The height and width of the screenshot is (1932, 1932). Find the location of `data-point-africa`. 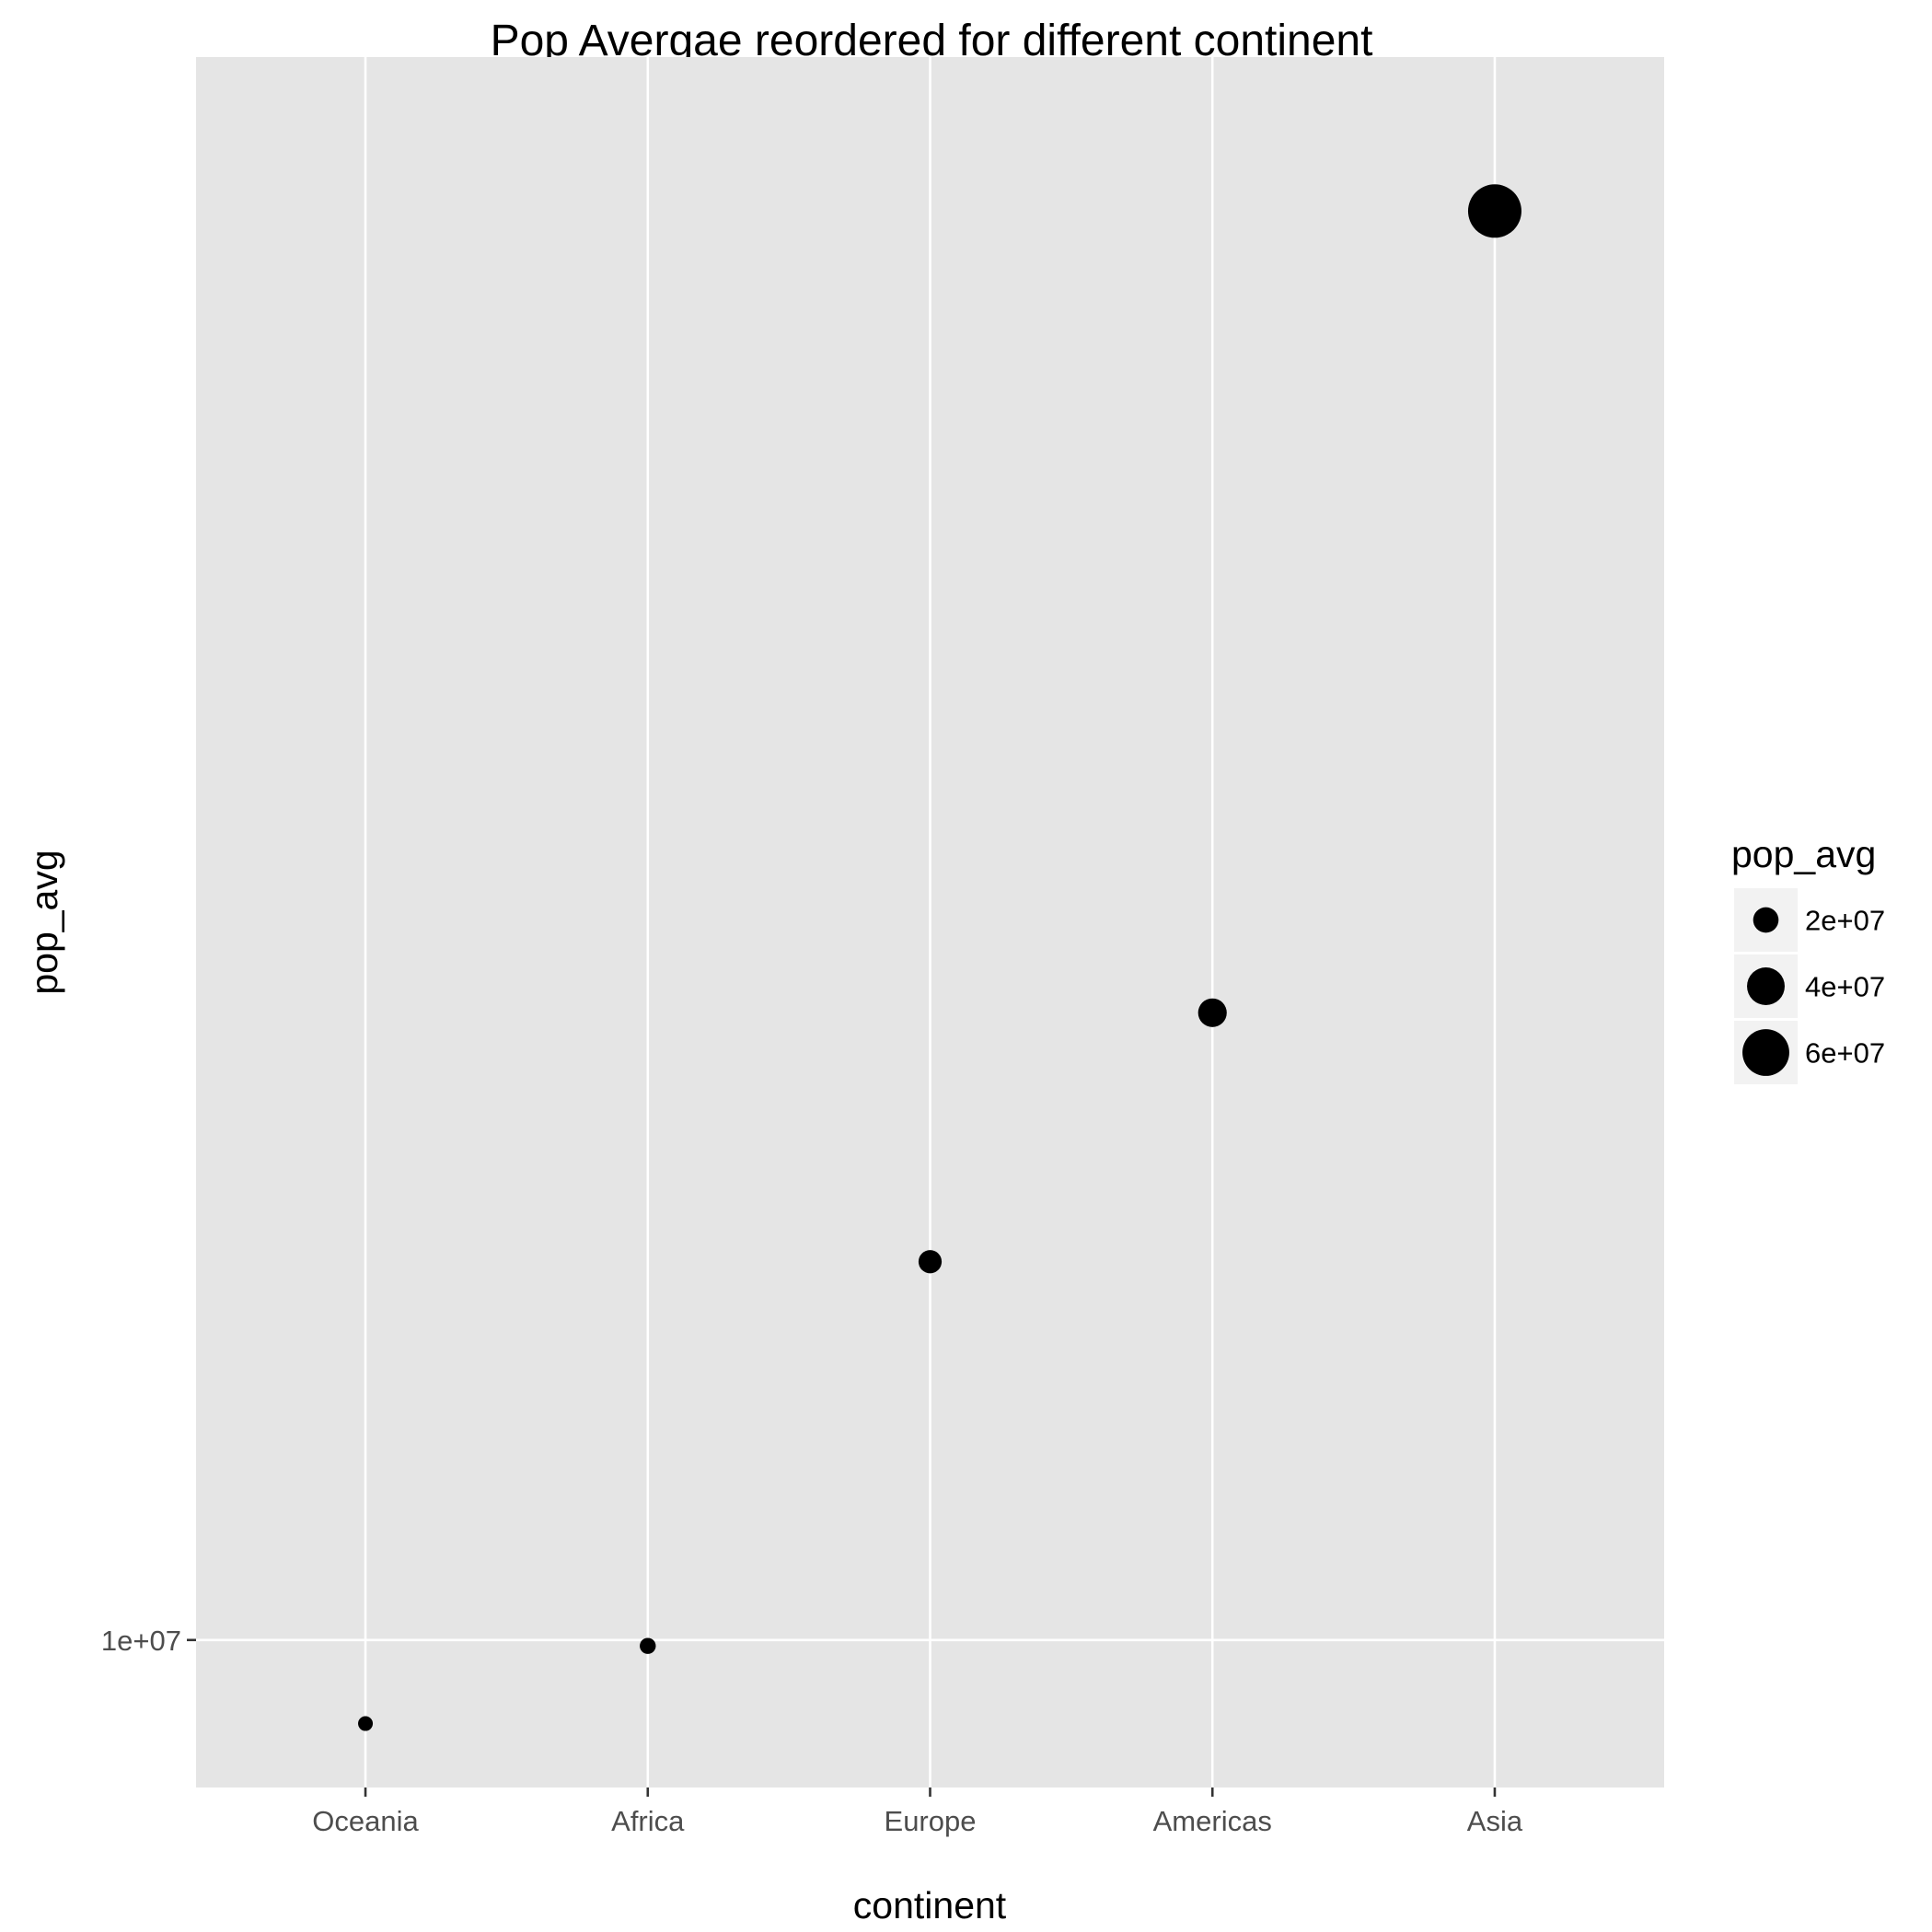

data-point-africa is located at coordinates (648, 1646).